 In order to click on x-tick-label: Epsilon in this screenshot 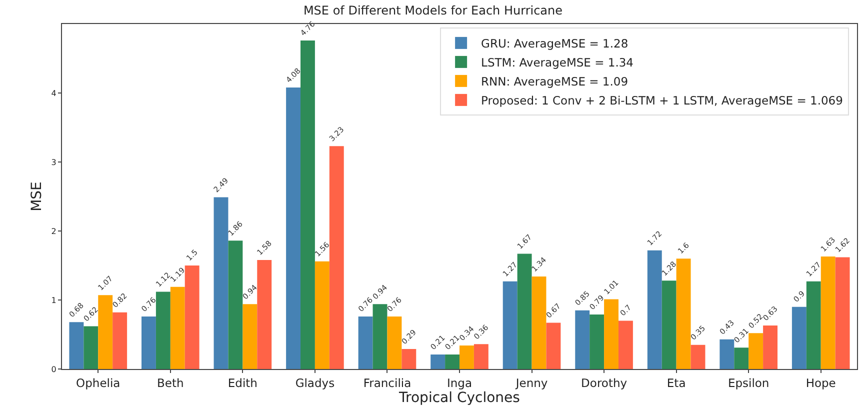, I will do `click(749, 383)`.